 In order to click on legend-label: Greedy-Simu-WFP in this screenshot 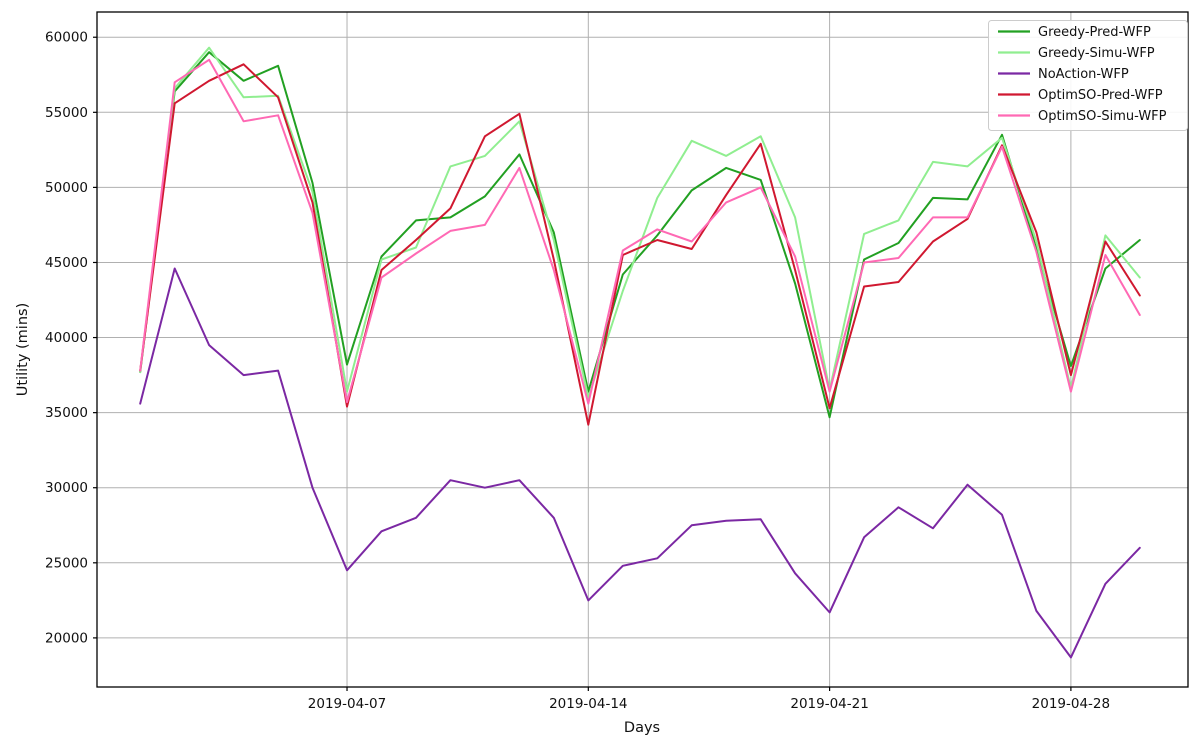, I will do `click(1096, 53)`.